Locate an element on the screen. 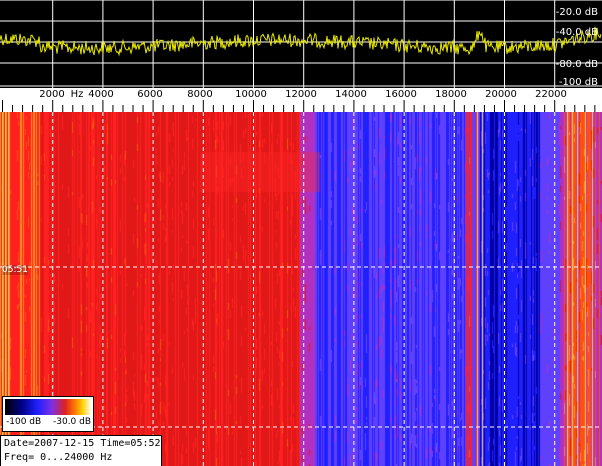 The width and height of the screenshot is (602, 466). legend-min-label: -100 dB is located at coordinates (24, 422).